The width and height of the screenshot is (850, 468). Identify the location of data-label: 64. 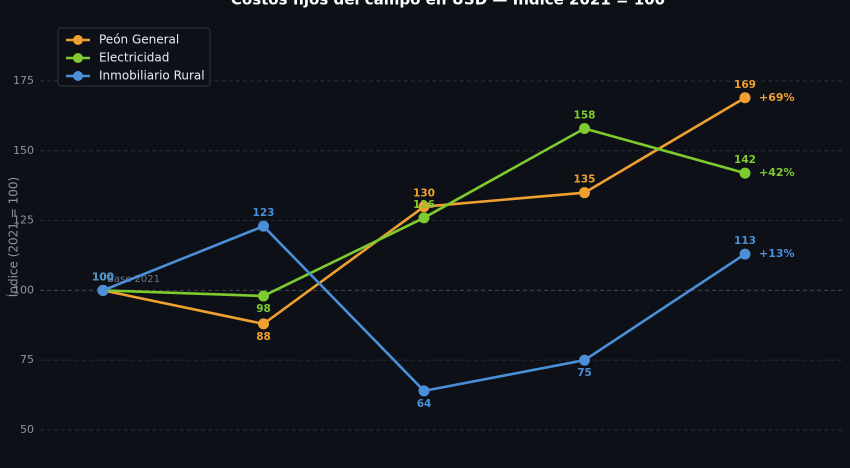
(424, 404).